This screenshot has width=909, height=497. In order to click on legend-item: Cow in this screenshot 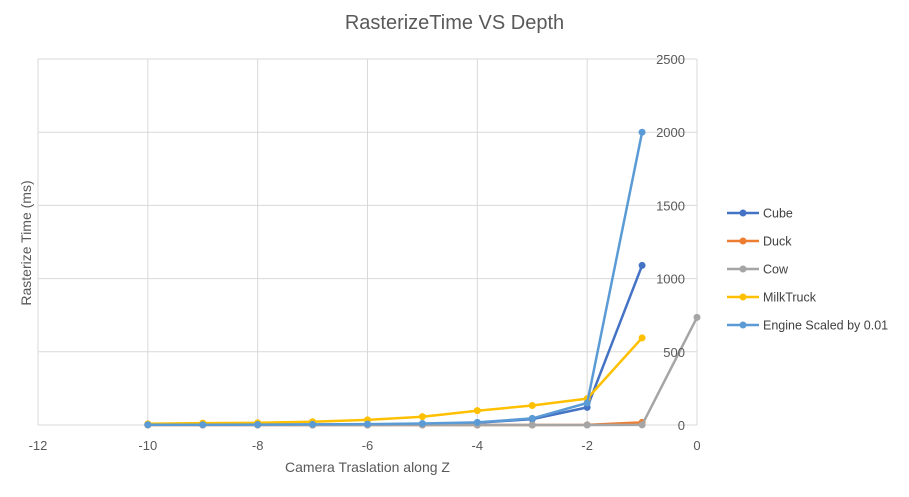, I will do `click(758, 270)`.